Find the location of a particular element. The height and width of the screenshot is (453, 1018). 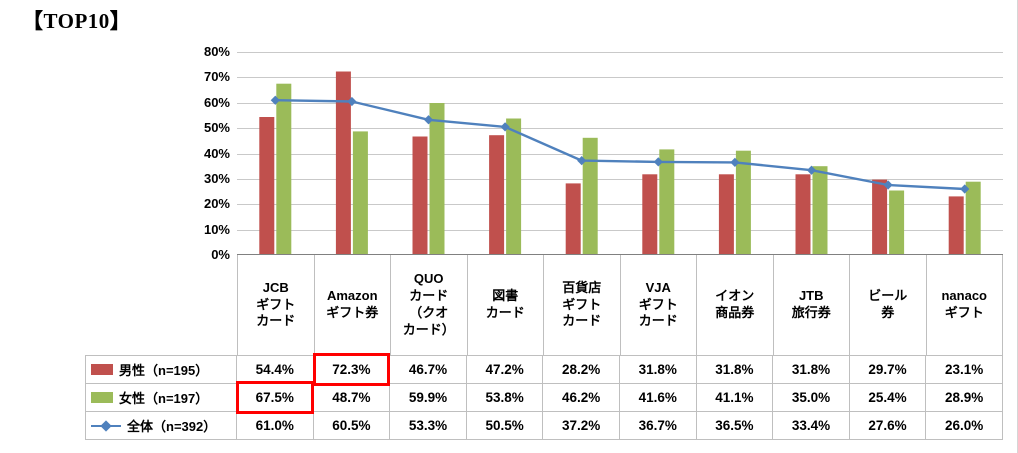

table-value: 41.6% is located at coordinates (658, 397).